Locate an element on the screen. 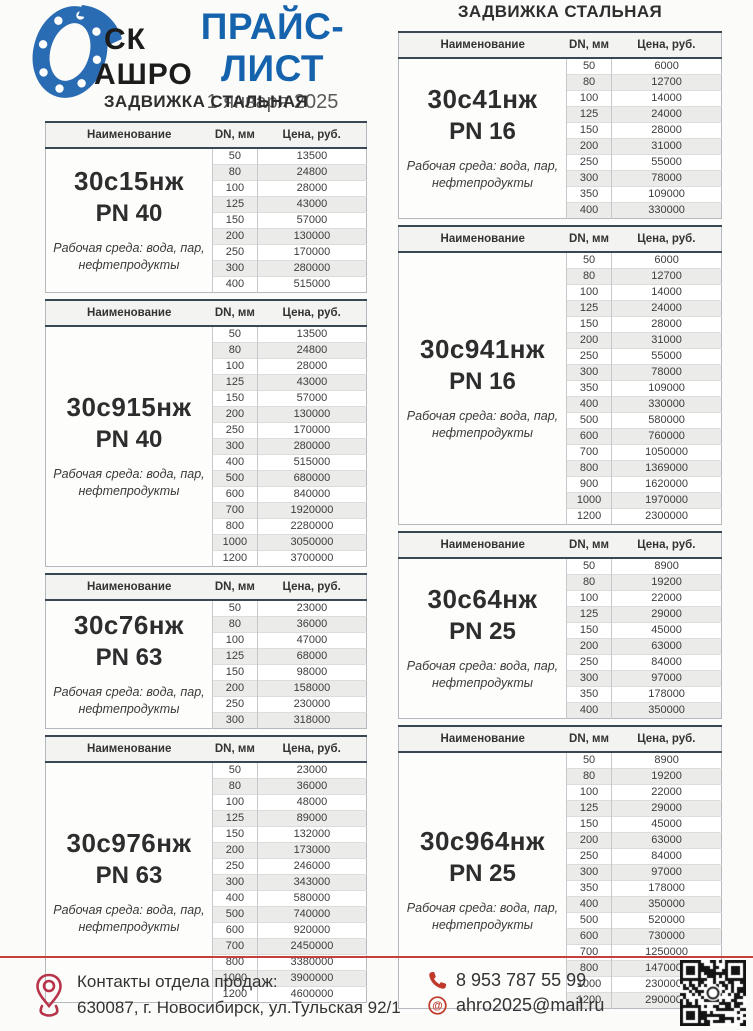 This screenshot has width=753, height=1031. price-row: 150 57000 is located at coordinates (206, 398).